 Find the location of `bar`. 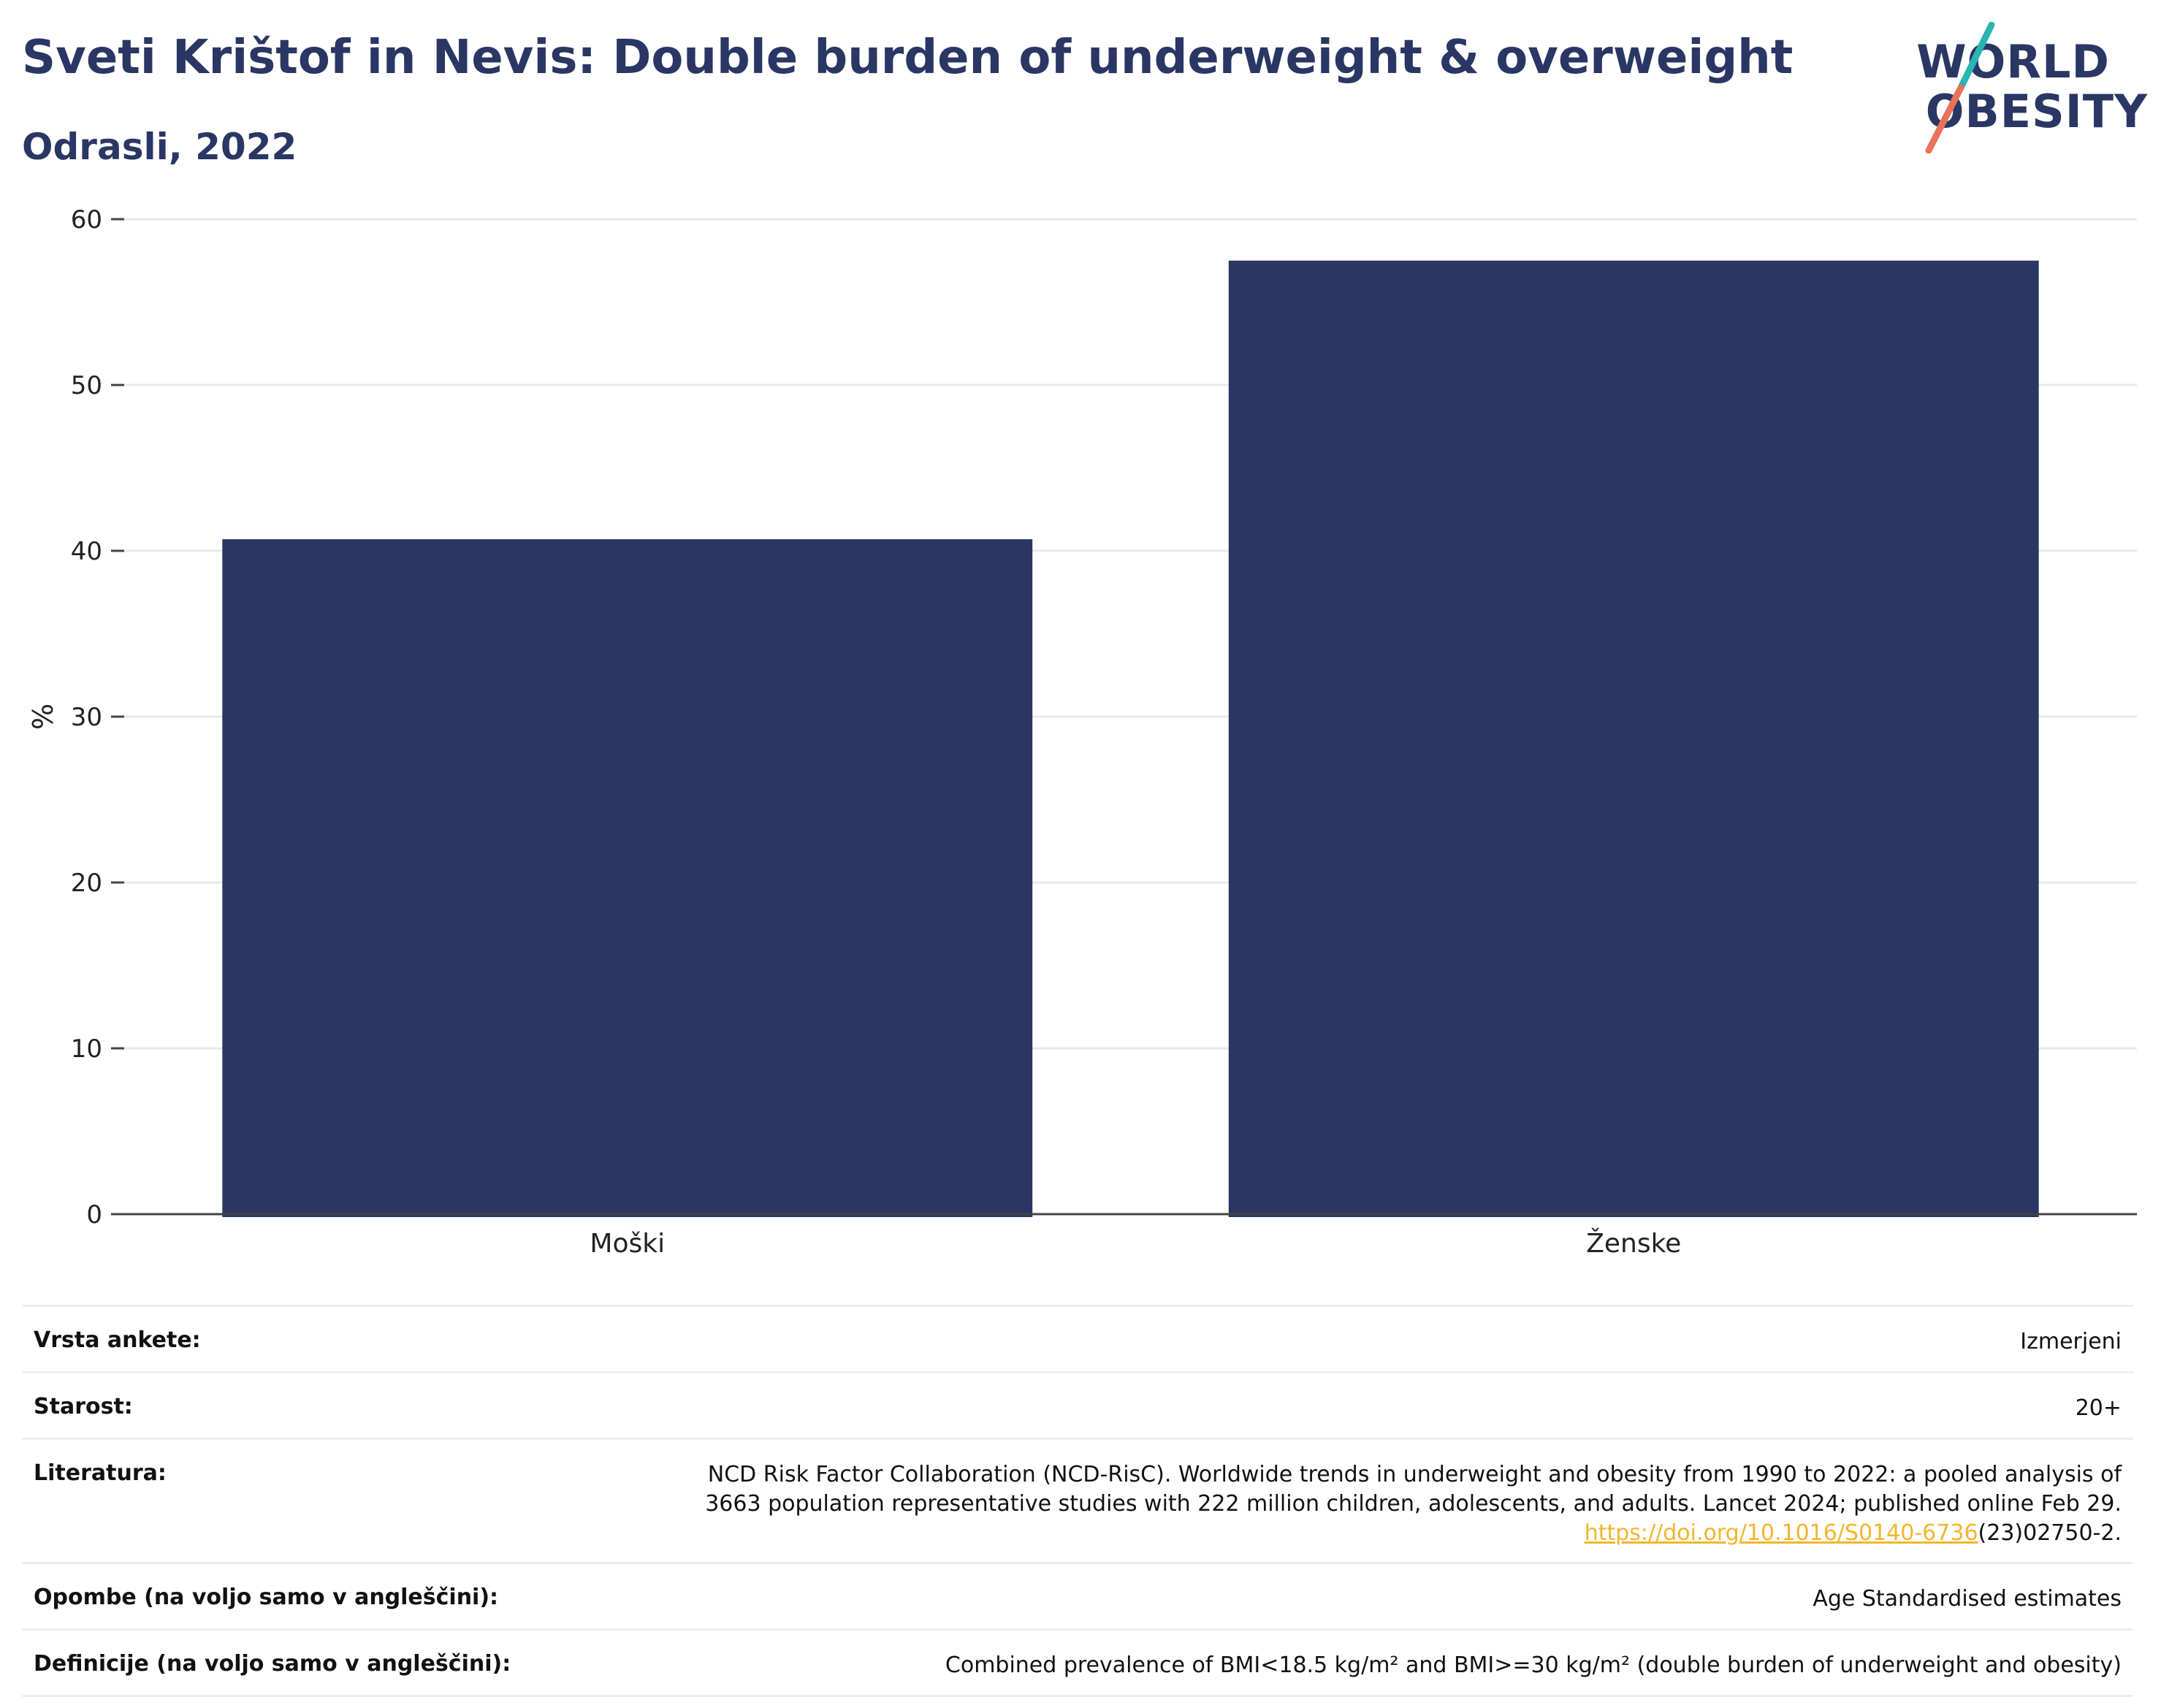

bar is located at coordinates (627, 878).